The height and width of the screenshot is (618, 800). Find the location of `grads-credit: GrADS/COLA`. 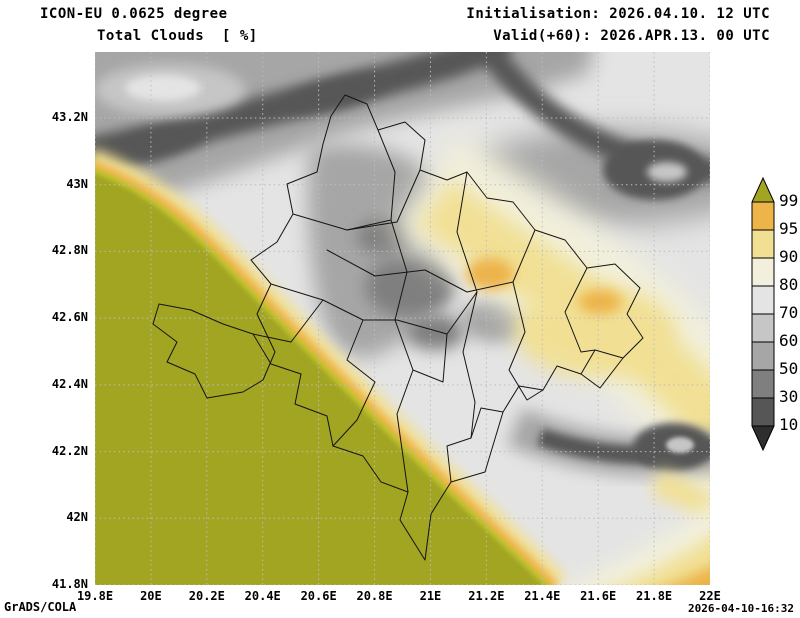

grads-credit: GrADS/COLA is located at coordinates (40, 607).